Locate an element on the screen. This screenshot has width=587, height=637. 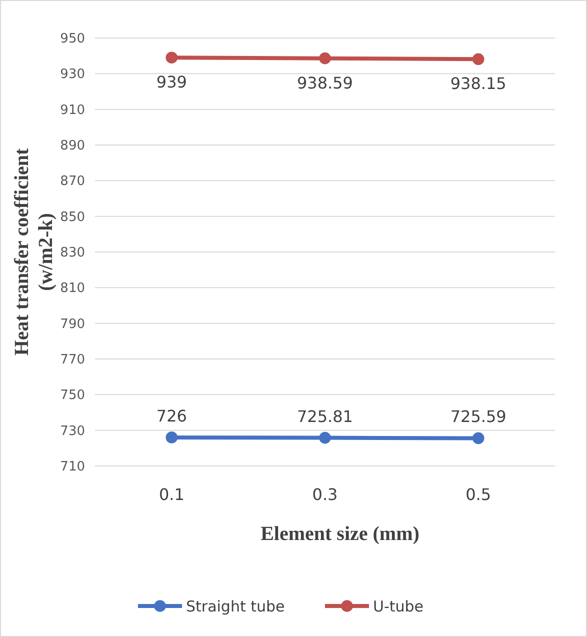
y-tick-label: 870 is located at coordinates (72, 182).